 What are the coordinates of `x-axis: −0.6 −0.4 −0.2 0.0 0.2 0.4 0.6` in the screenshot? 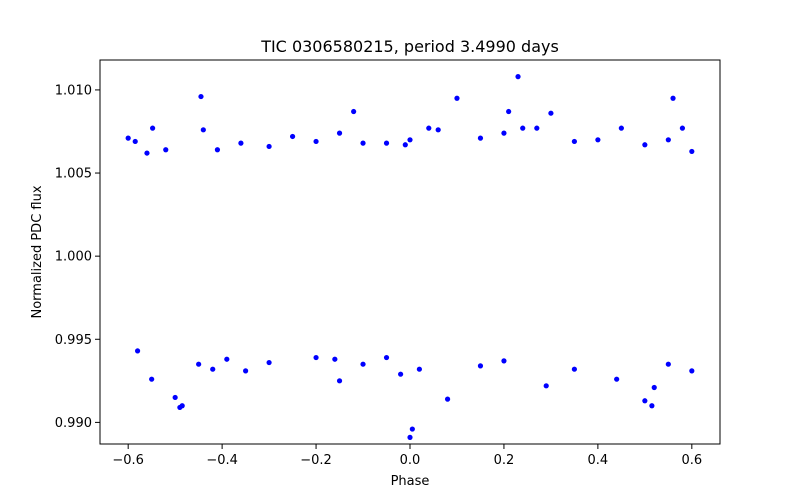 It's located at (407, 456).